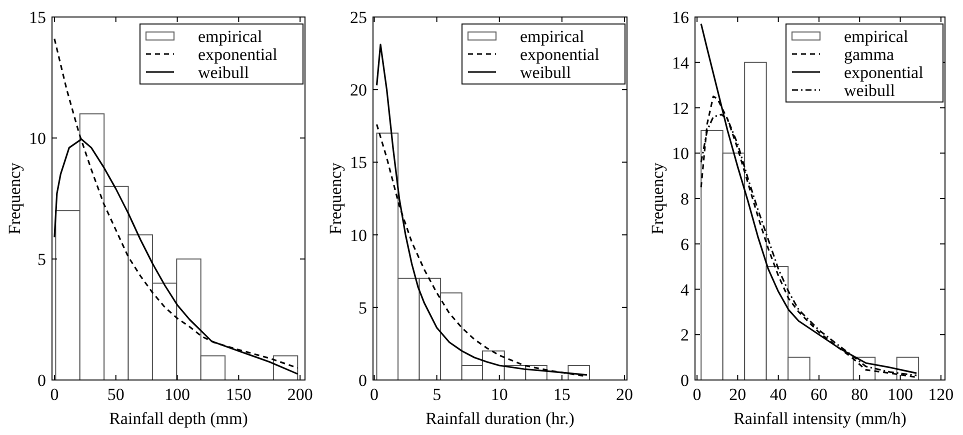 Image resolution: width=963 pixels, height=435 pixels. Describe the element at coordinates (680, 108) in the screenshot. I see `y-tick-label: 12` at that location.